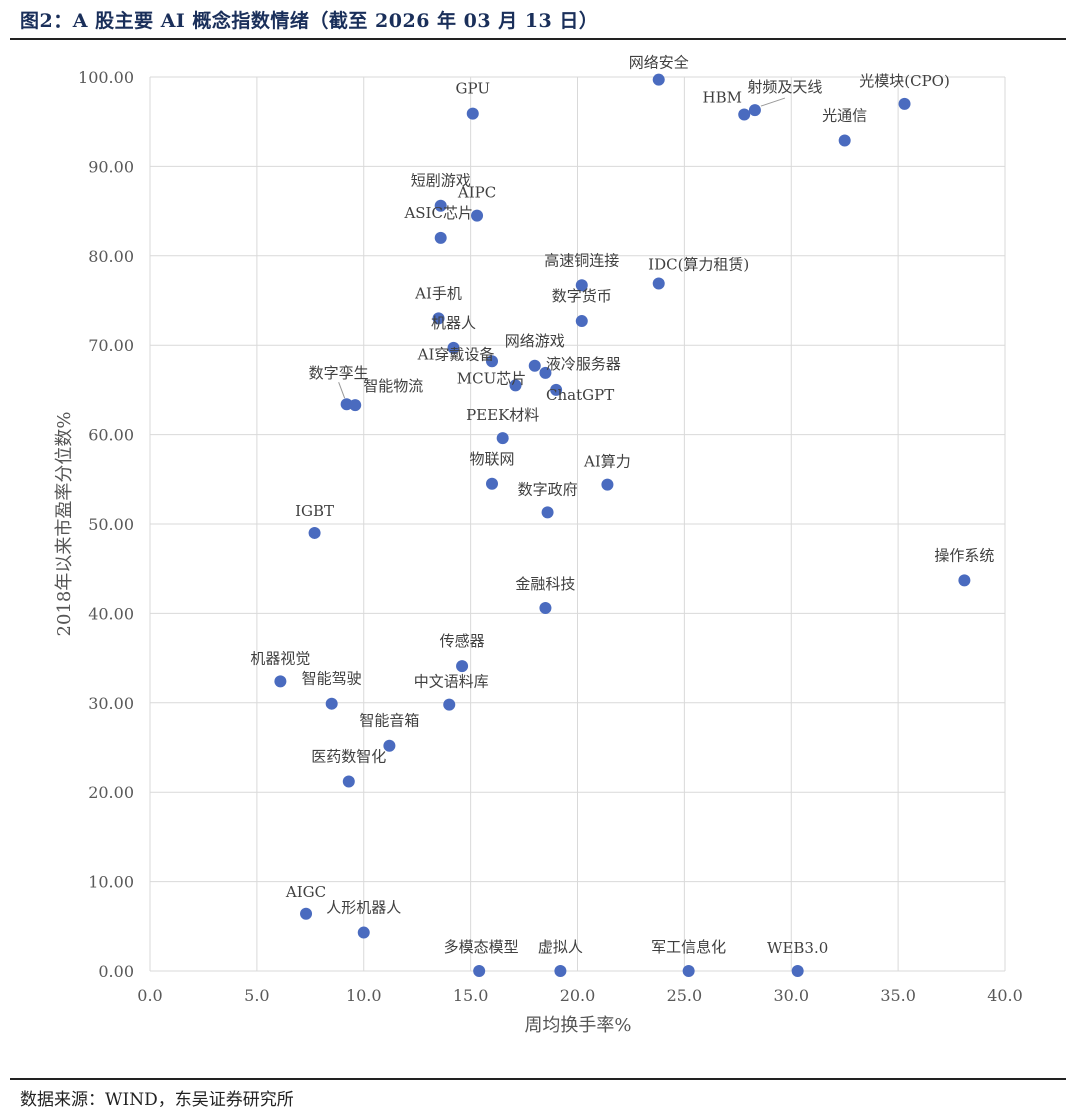 Image resolution: width=1080 pixels, height=1117 pixels. I want to click on y-tick-label: 50.00, so click(111, 524).